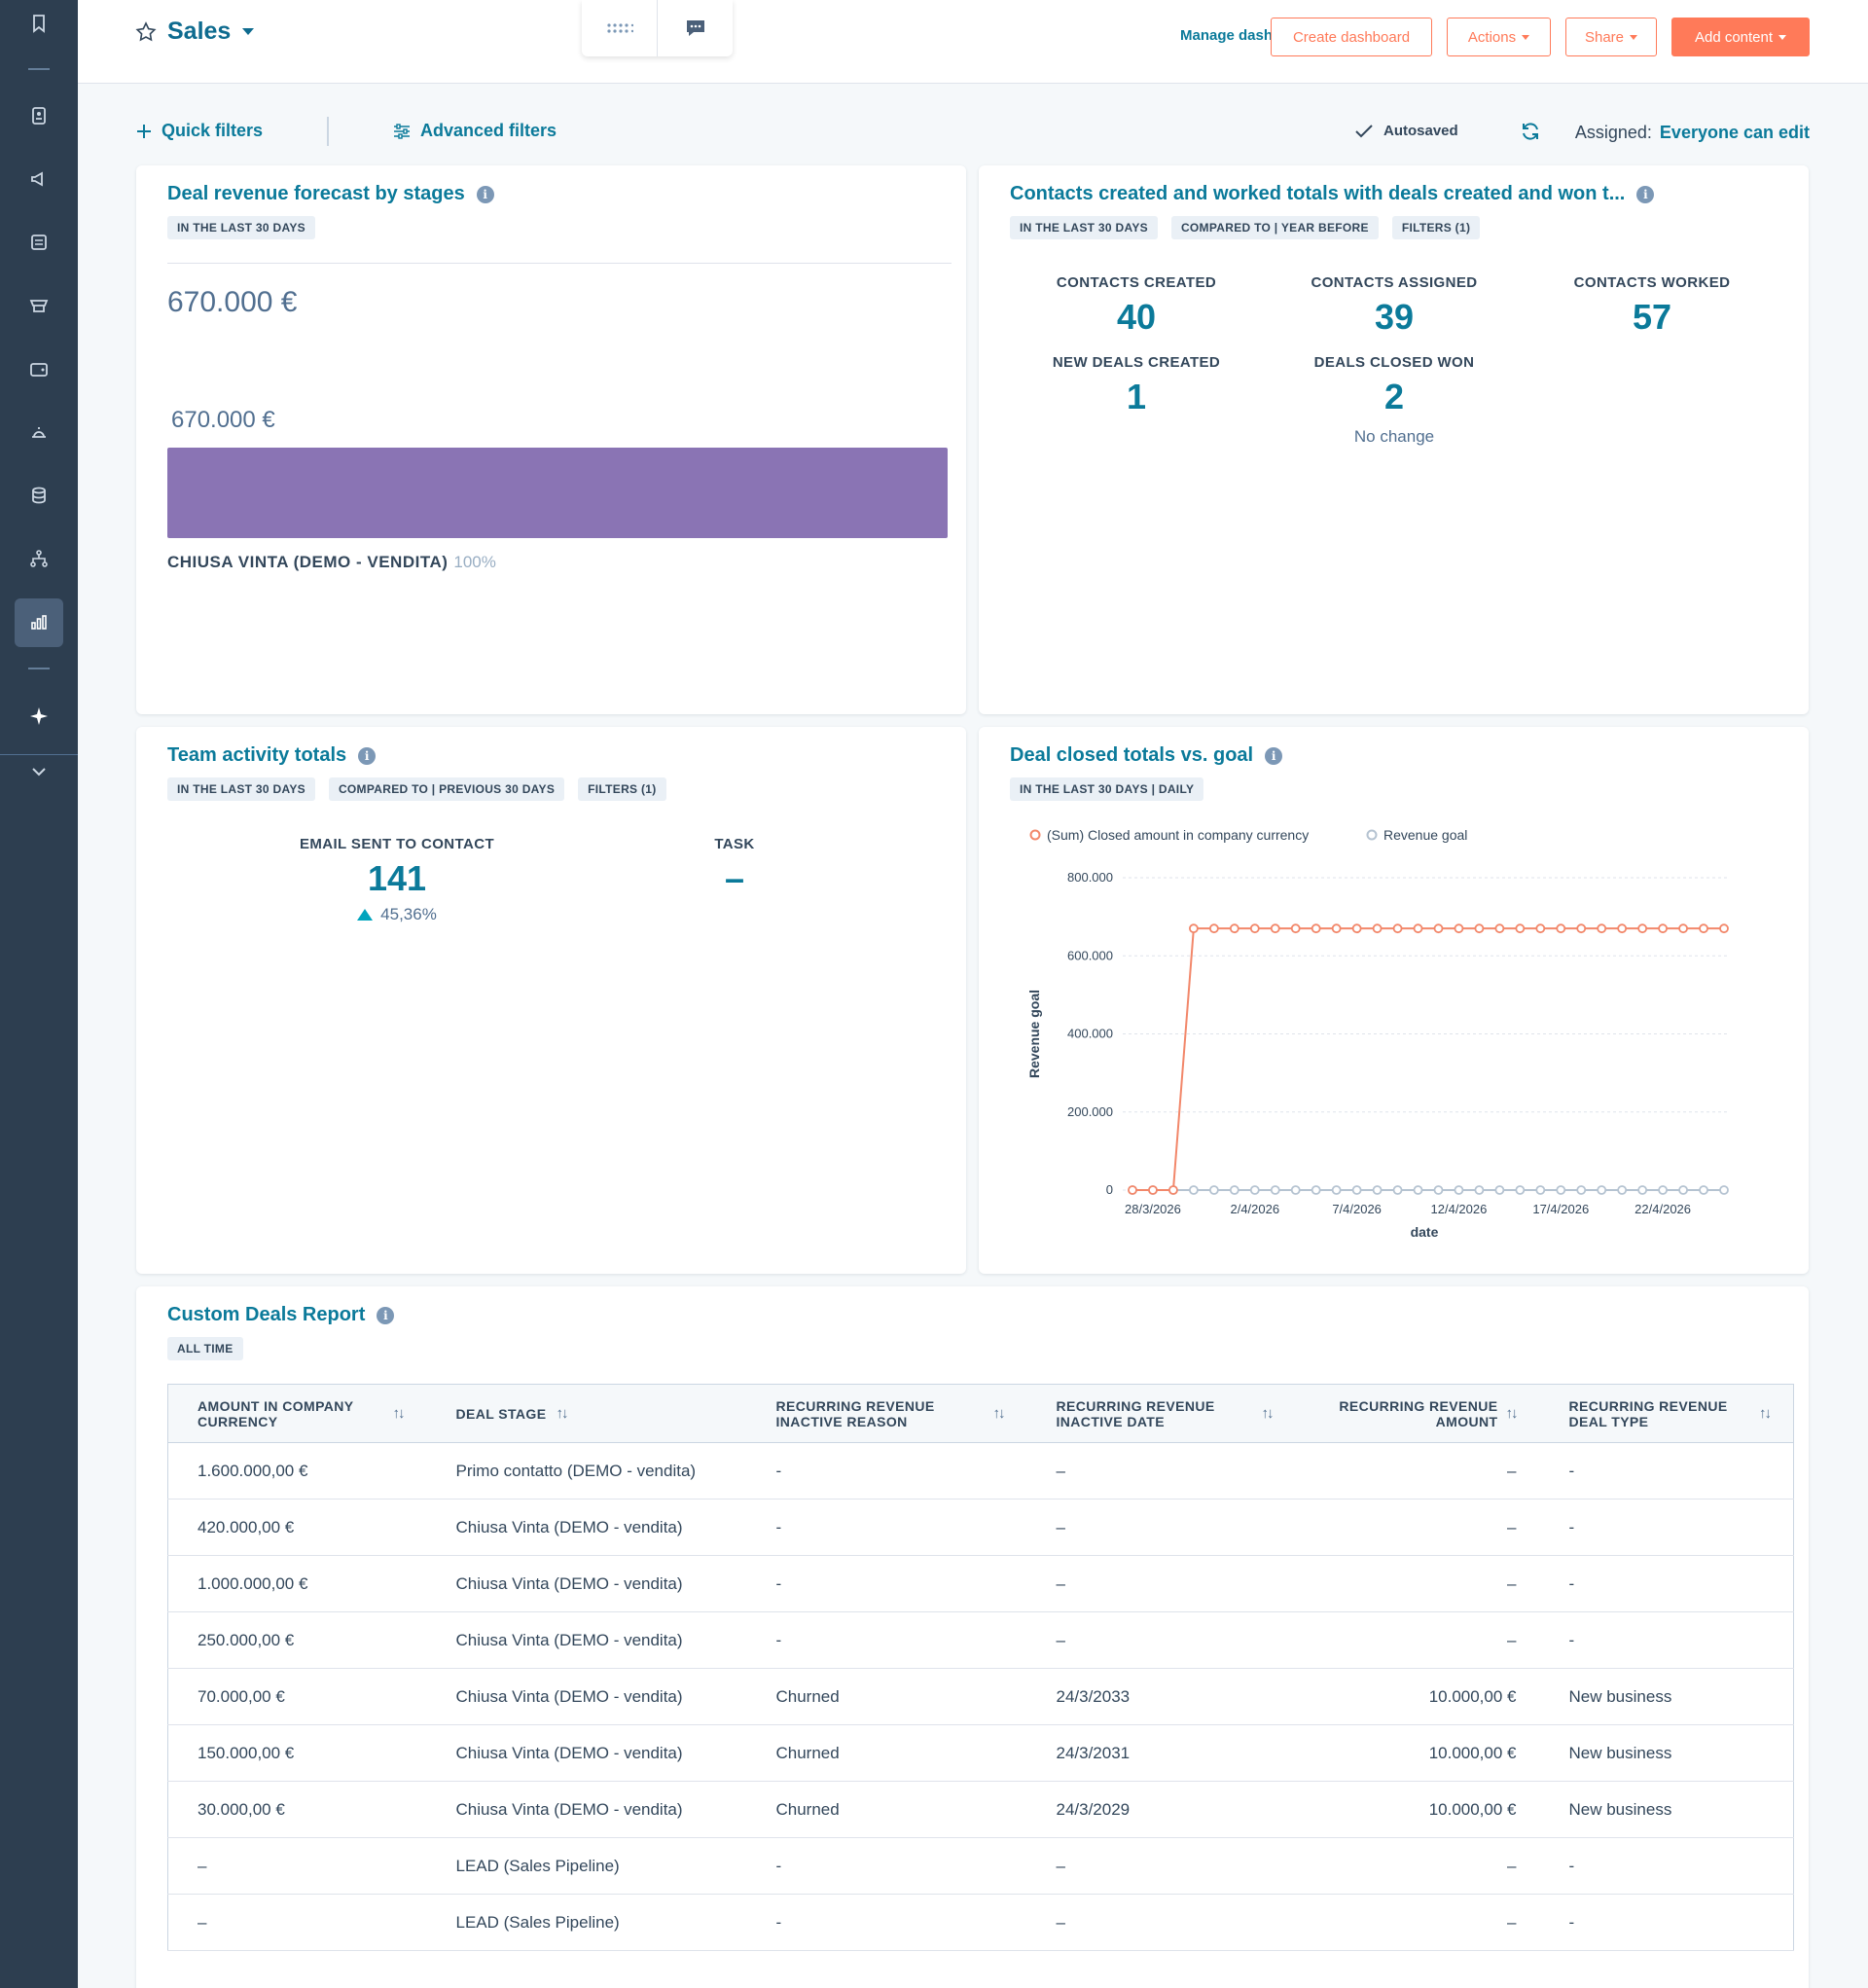 This screenshot has height=1988, width=1868. I want to click on plus-icon, so click(144, 131).